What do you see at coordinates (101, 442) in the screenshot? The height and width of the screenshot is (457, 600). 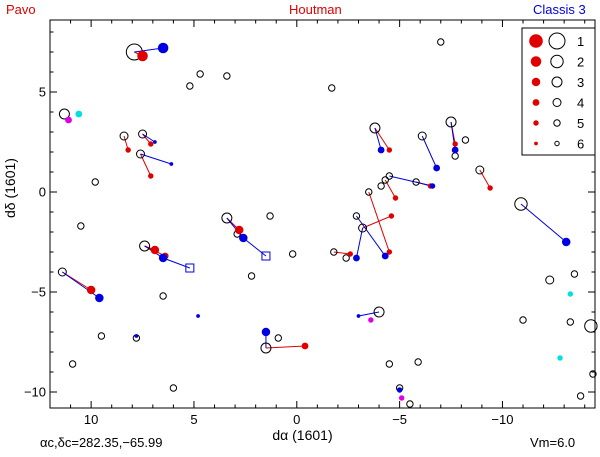 I see `center-coordinates-label: αc,δc=282.35,−65.99` at bounding box center [101, 442].